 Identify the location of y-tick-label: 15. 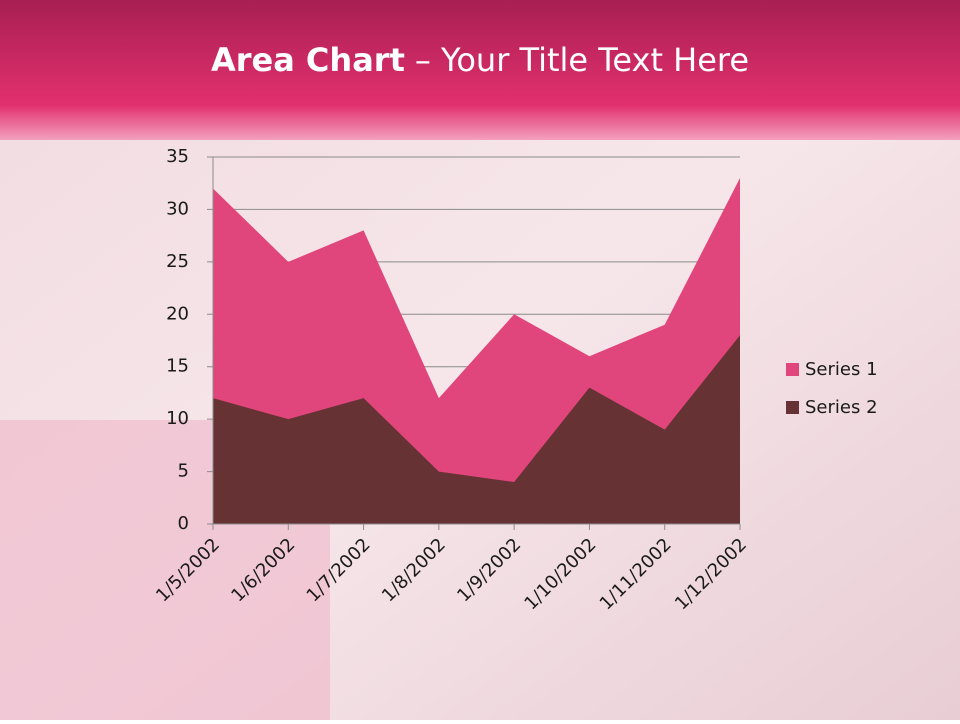
(177, 366).